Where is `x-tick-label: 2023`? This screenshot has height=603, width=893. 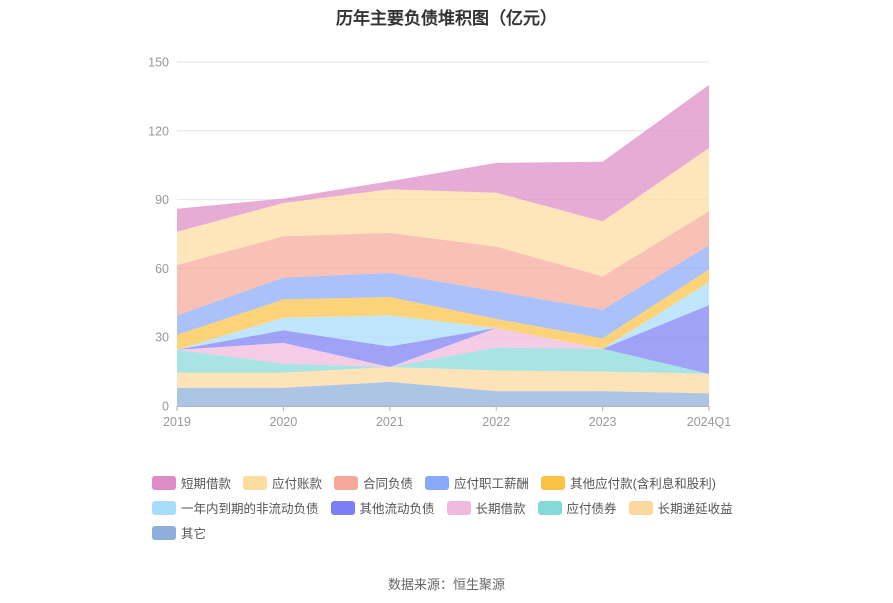
x-tick-label: 2023 is located at coordinates (603, 422).